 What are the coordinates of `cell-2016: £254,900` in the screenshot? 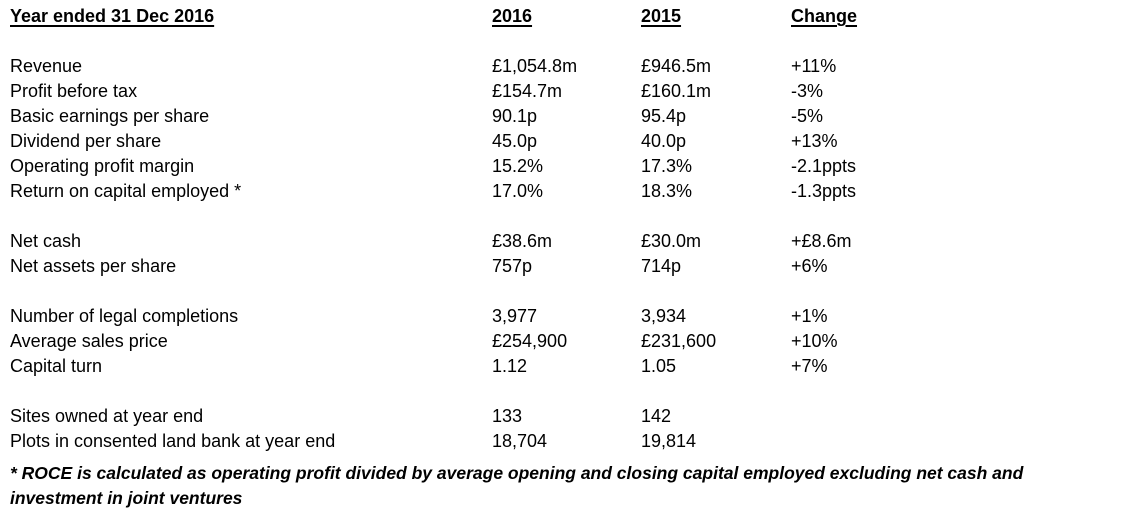 It's located at (530, 341).